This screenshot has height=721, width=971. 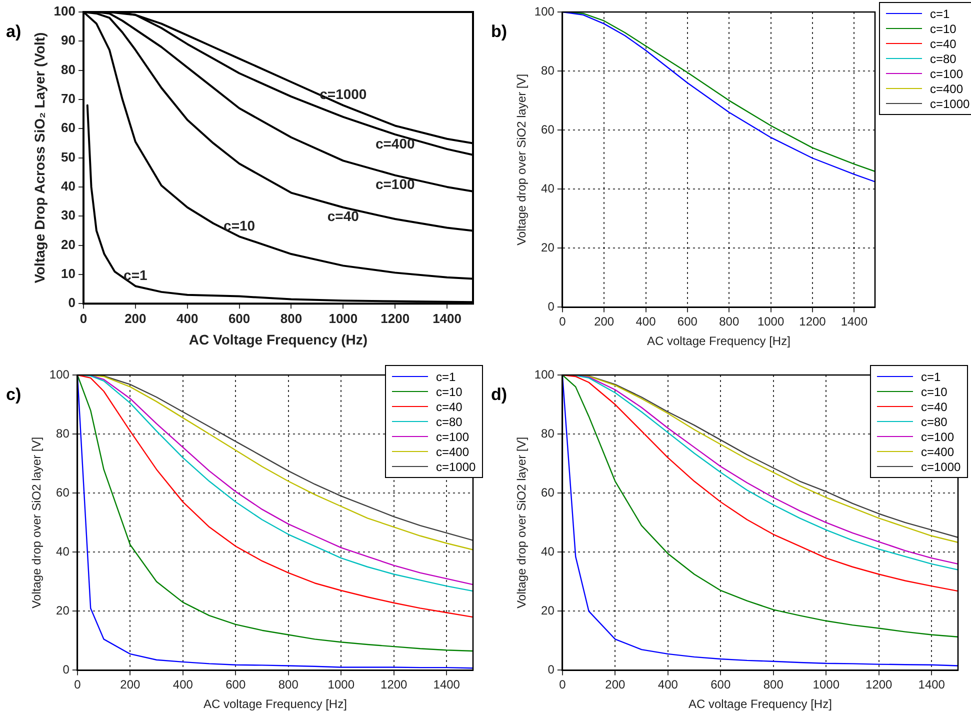 I want to click on annotation: c=100, so click(x=395, y=184).